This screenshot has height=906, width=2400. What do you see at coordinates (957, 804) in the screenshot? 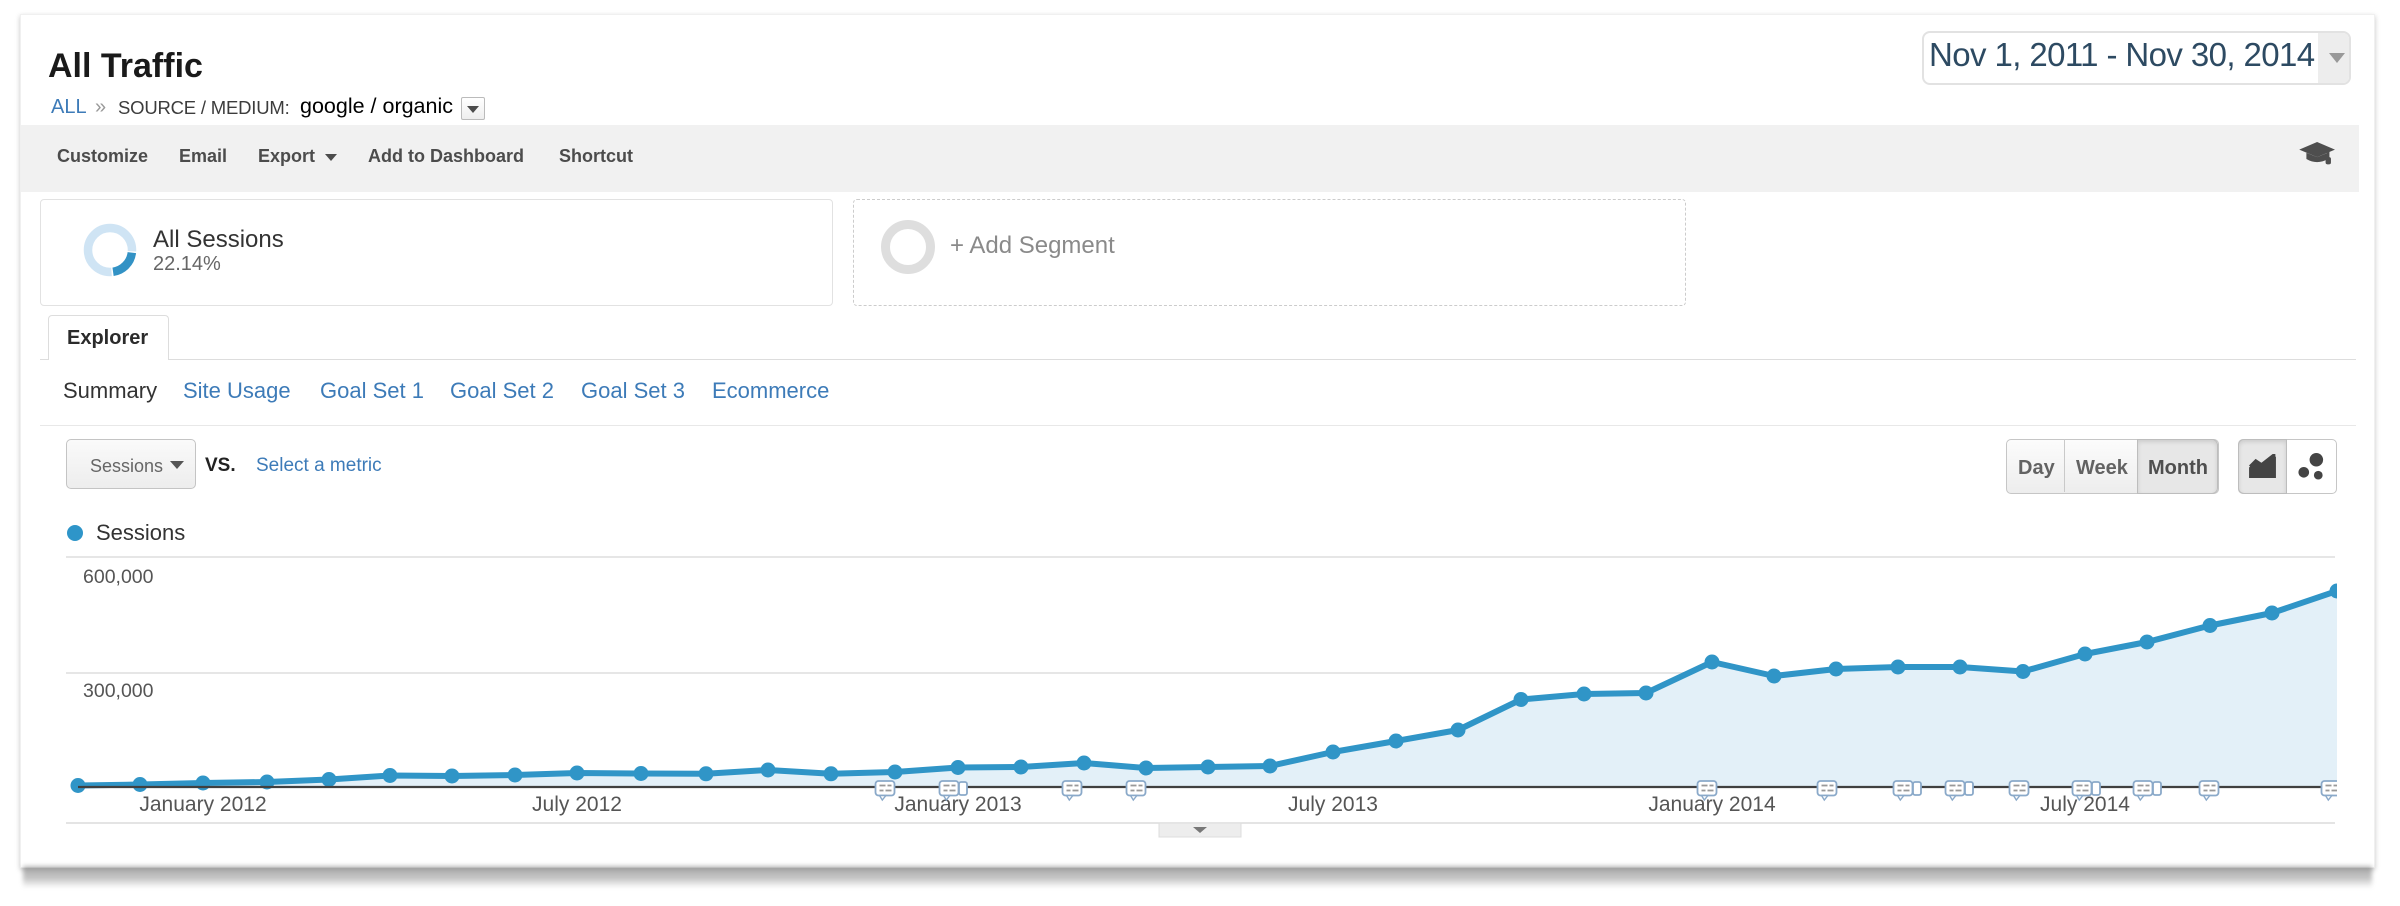
I see `svg-text: January 2013` at bounding box center [957, 804].